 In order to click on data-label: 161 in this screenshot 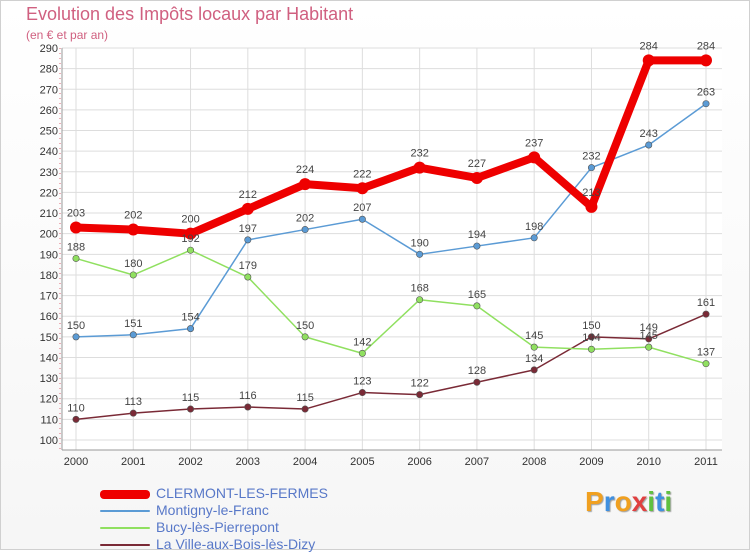, I will do `click(706, 303)`.